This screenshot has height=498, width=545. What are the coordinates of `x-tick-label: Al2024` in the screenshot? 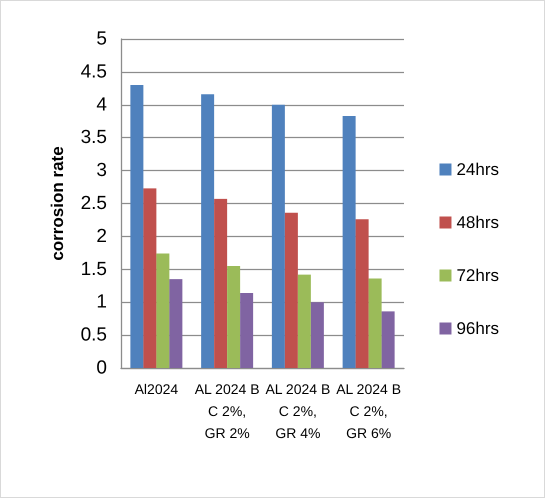 It's located at (156, 389).